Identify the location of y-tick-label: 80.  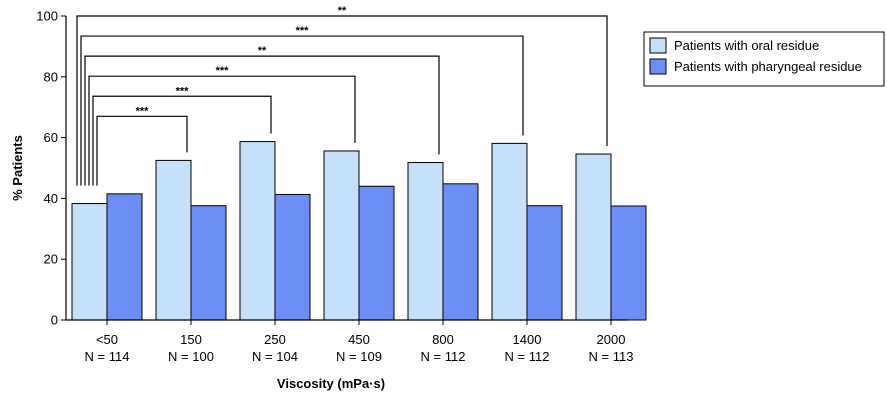
(51, 76).